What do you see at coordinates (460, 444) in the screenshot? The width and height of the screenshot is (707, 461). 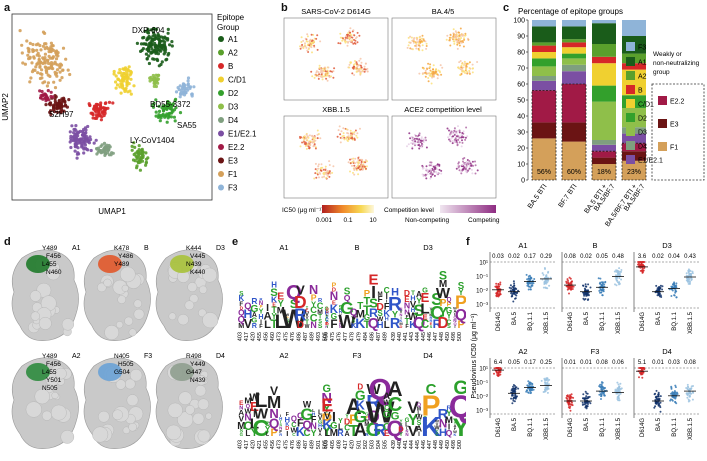 I see `logo-position: 500` at bounding box center [460, 444].